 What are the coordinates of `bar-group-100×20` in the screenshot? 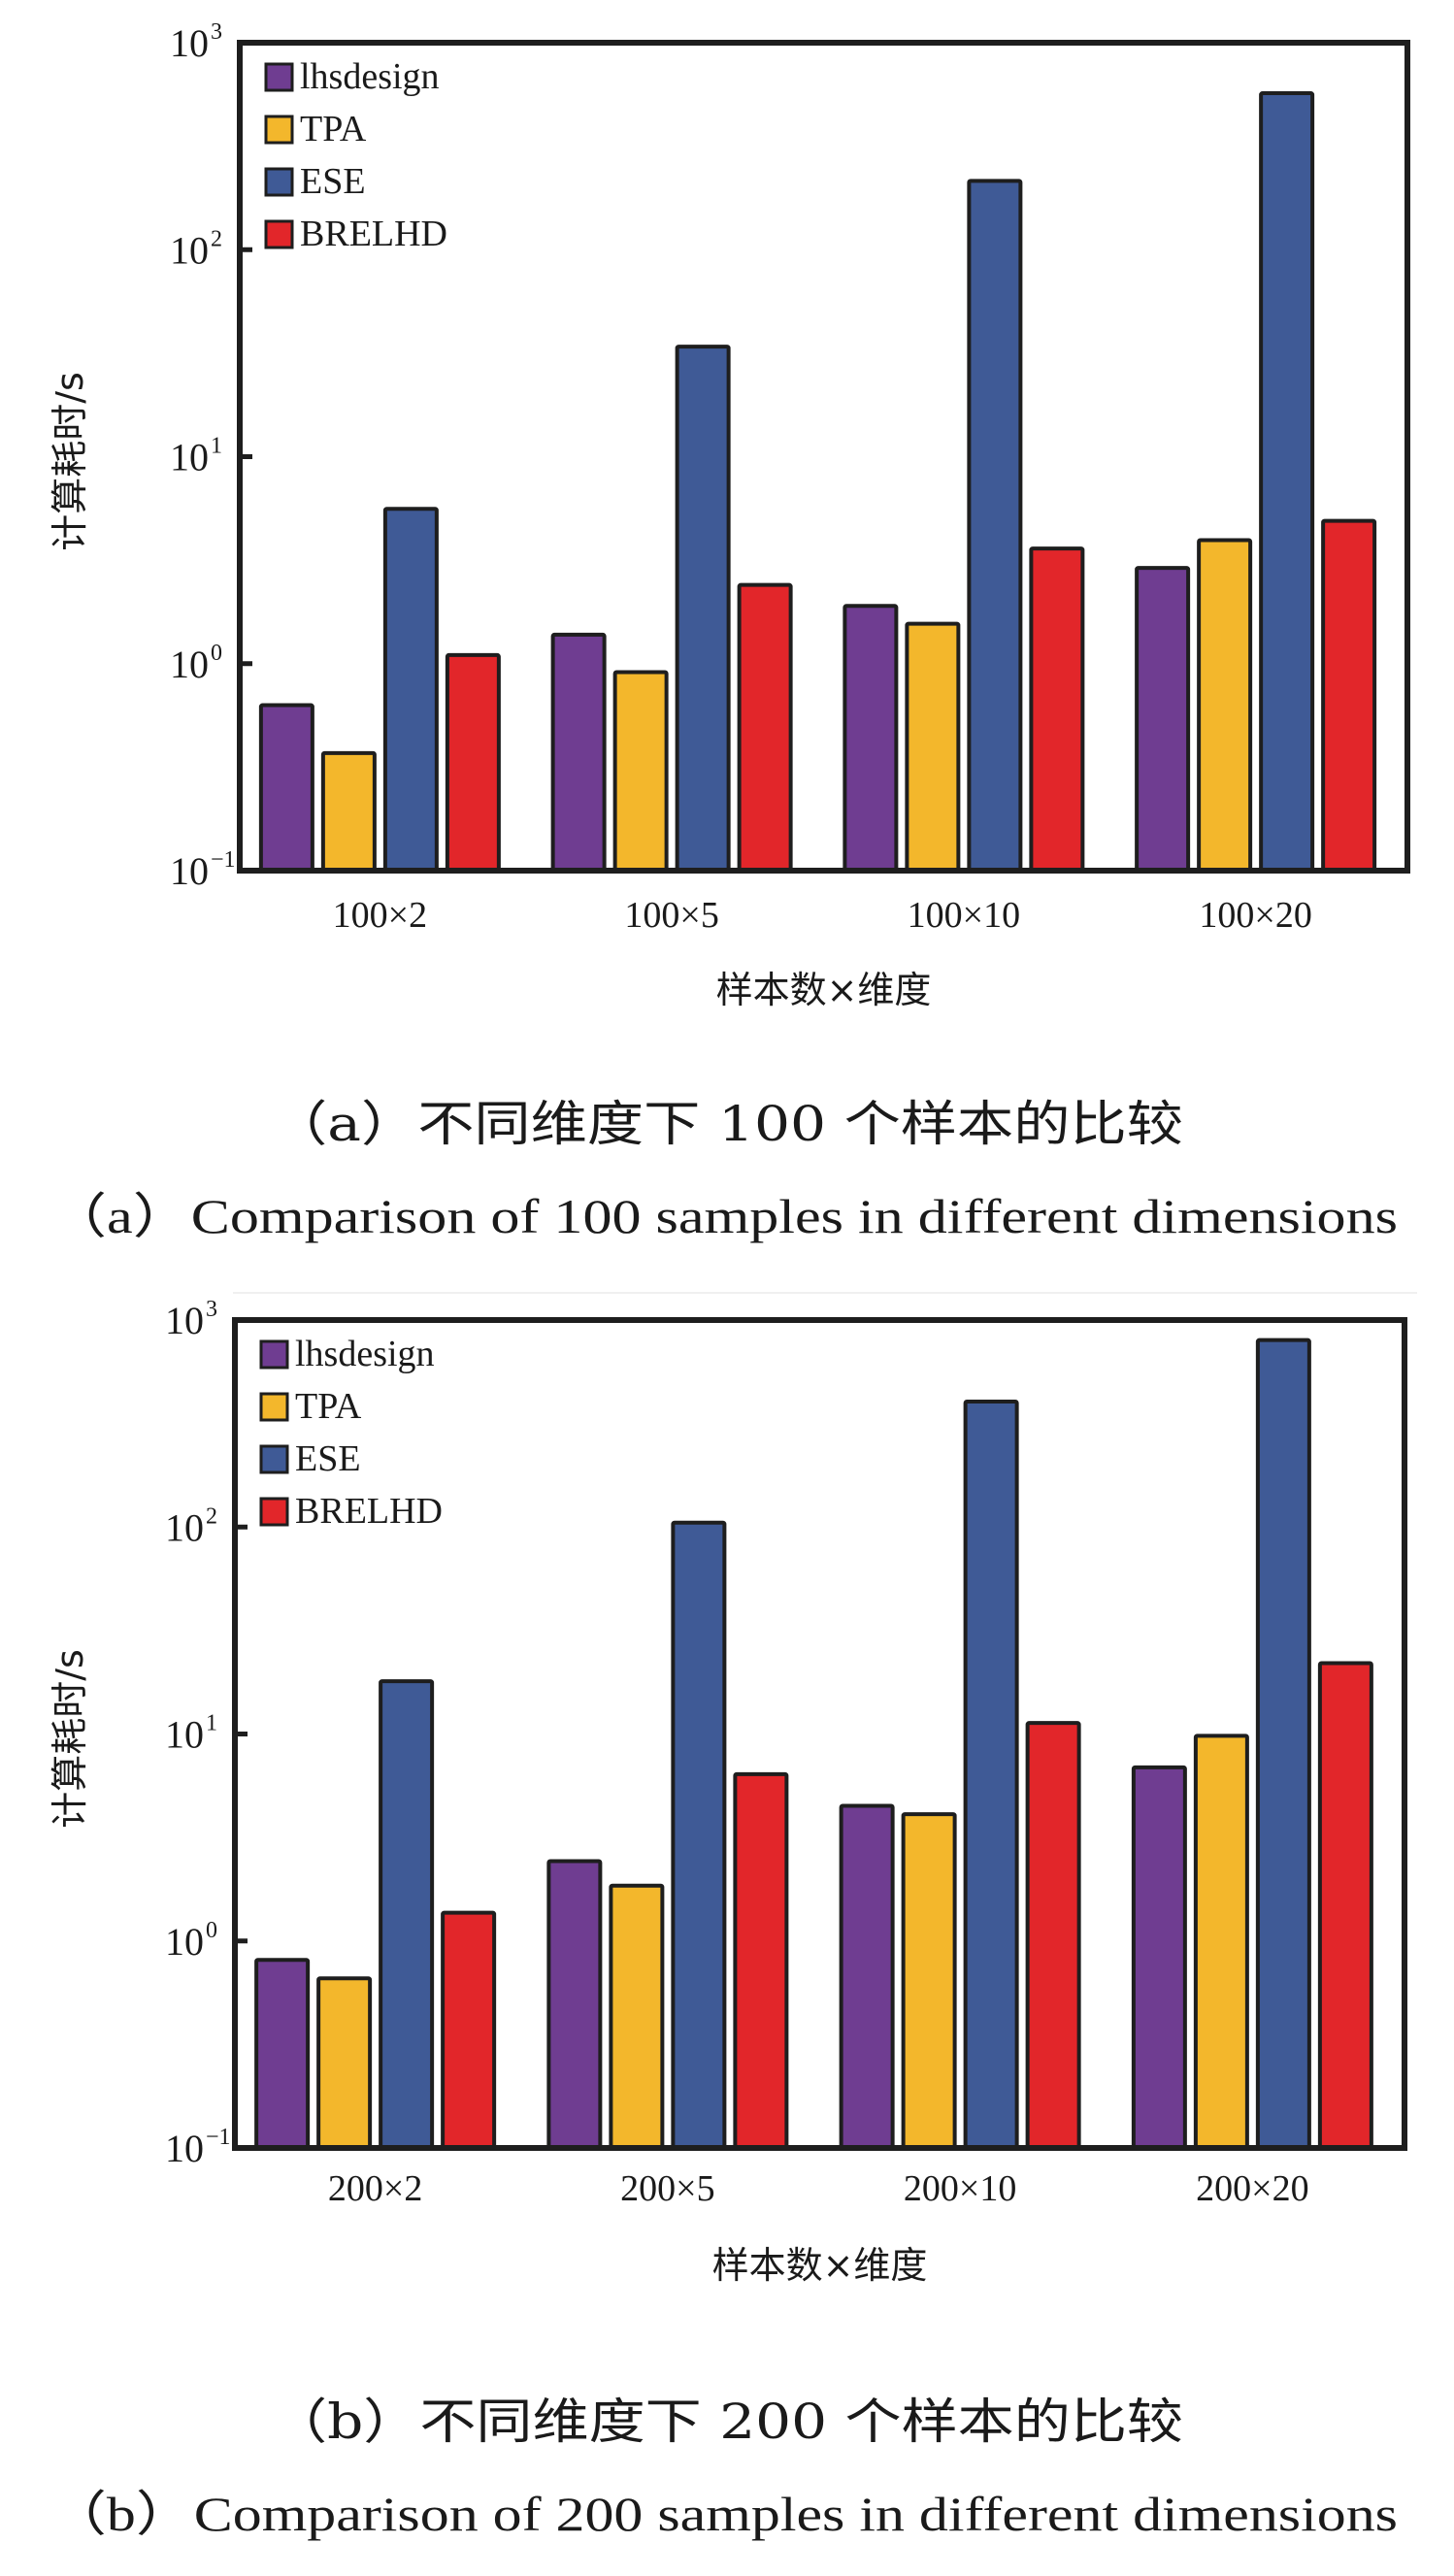 It's located at (1256, 482).